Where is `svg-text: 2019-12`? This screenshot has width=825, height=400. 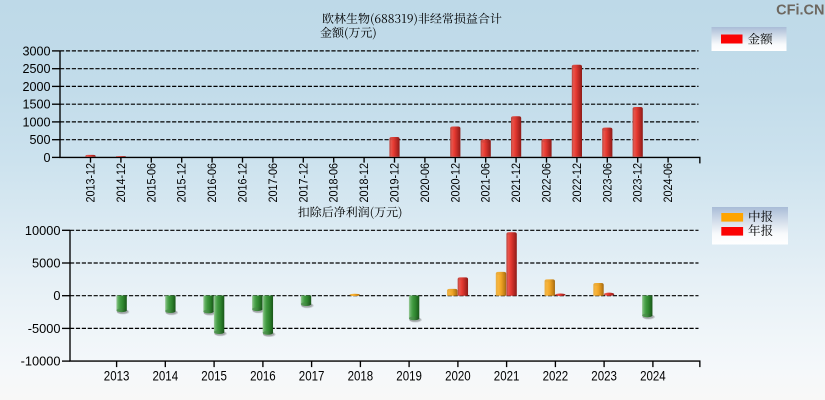 svg-text: 2019-12 is located at coordinates (395, 183).